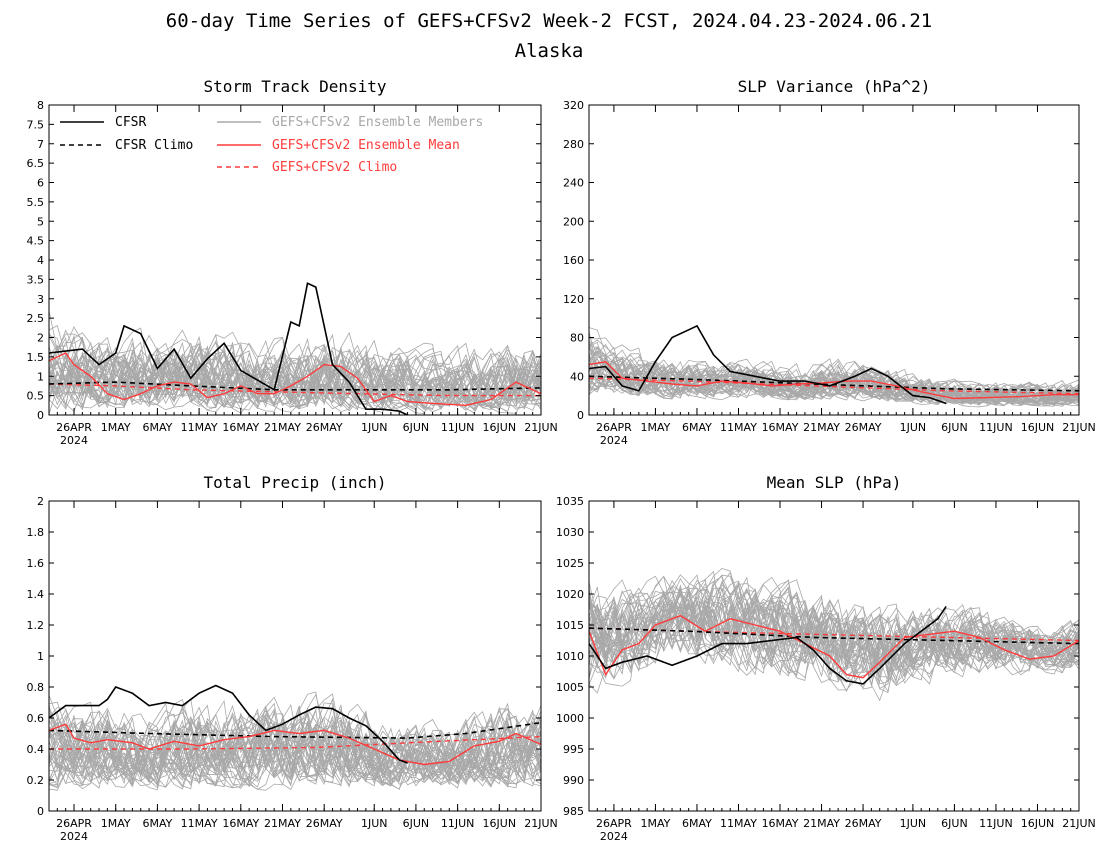 The image size is (1100, 850). I want to click on cfsr-climo-line, so click(834, 636).